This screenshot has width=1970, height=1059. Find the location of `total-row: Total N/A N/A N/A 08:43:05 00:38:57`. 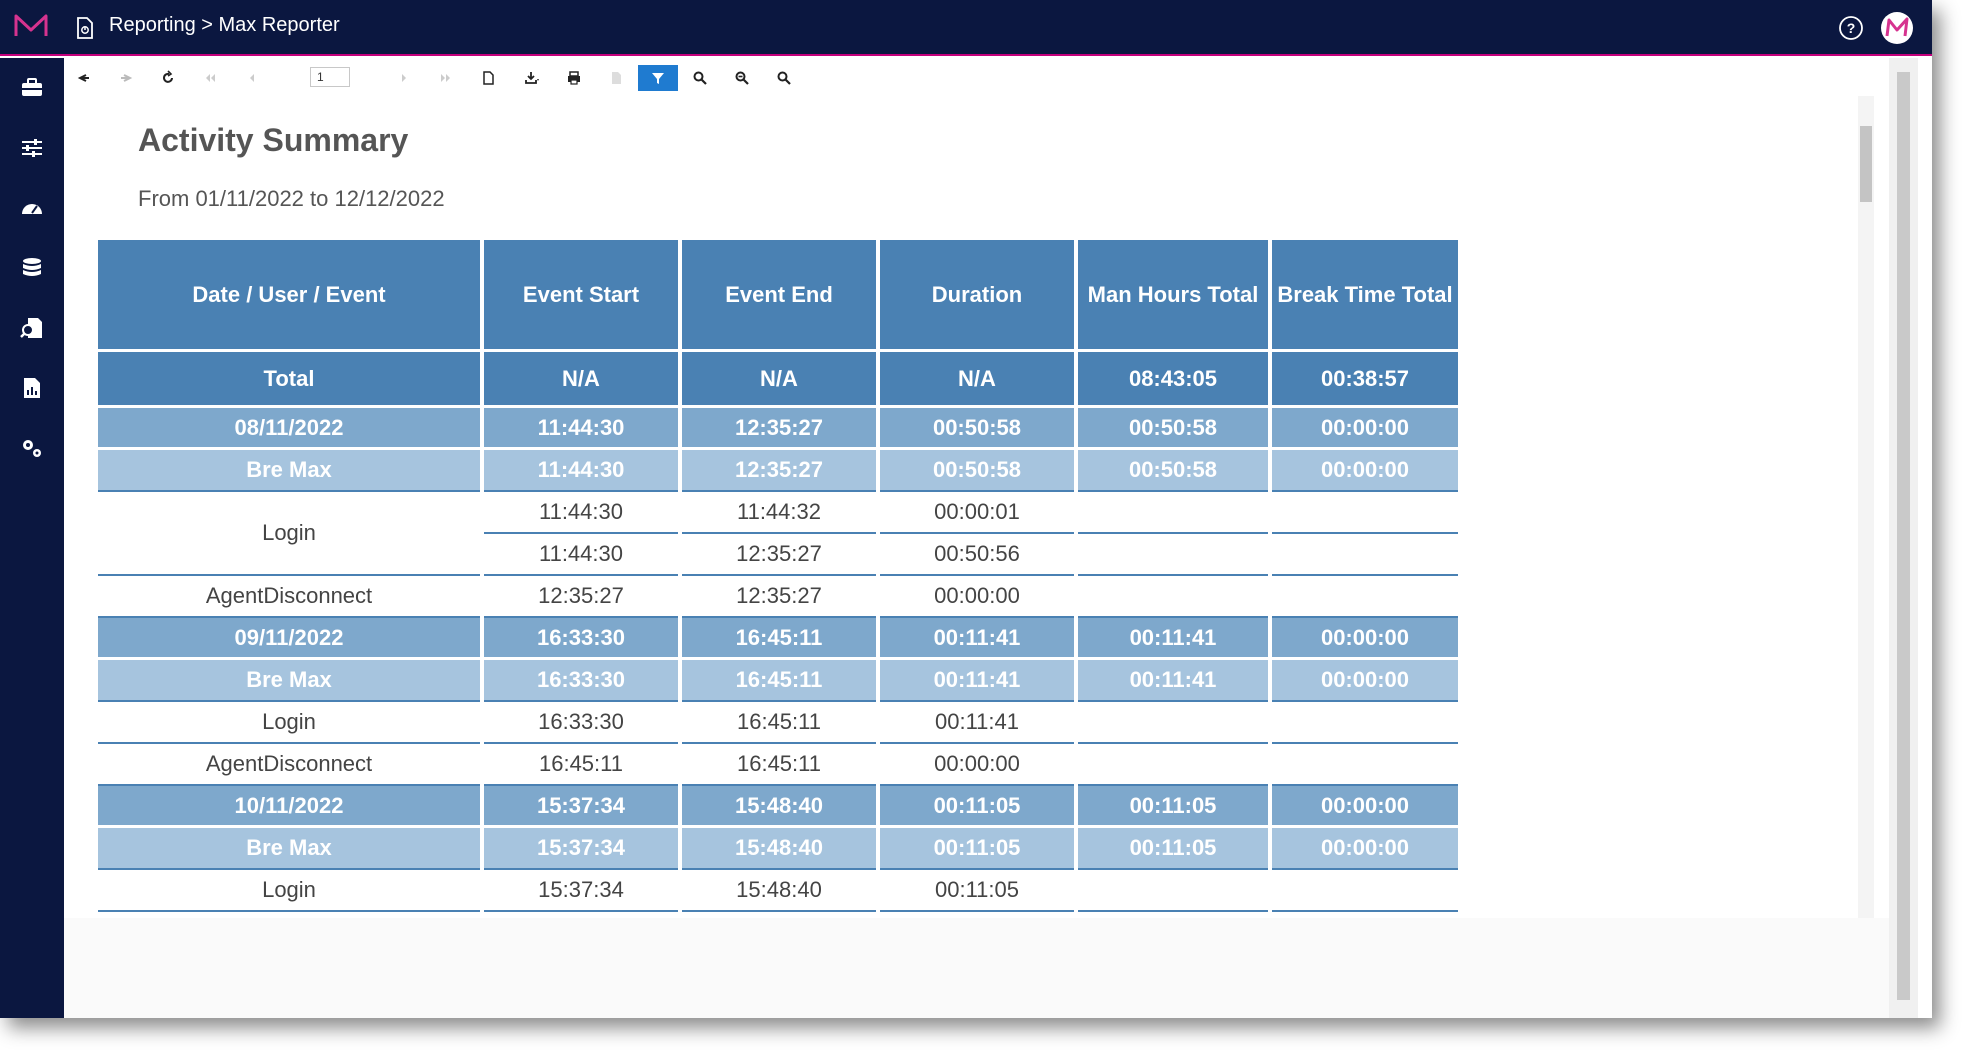

total-row: Total N/A N/A N/A 08:43:05 00:38:57 is located at coordinates (778, 380).